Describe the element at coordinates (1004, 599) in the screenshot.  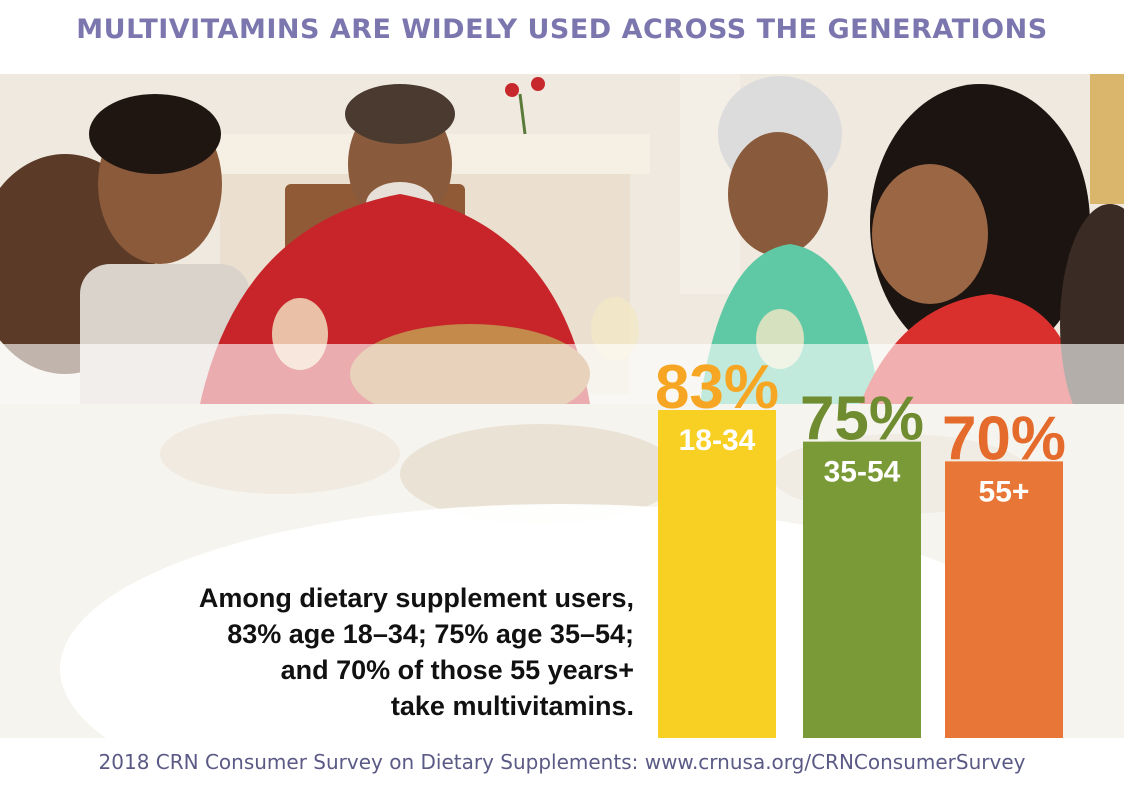
I see `bar-55+` at that location.